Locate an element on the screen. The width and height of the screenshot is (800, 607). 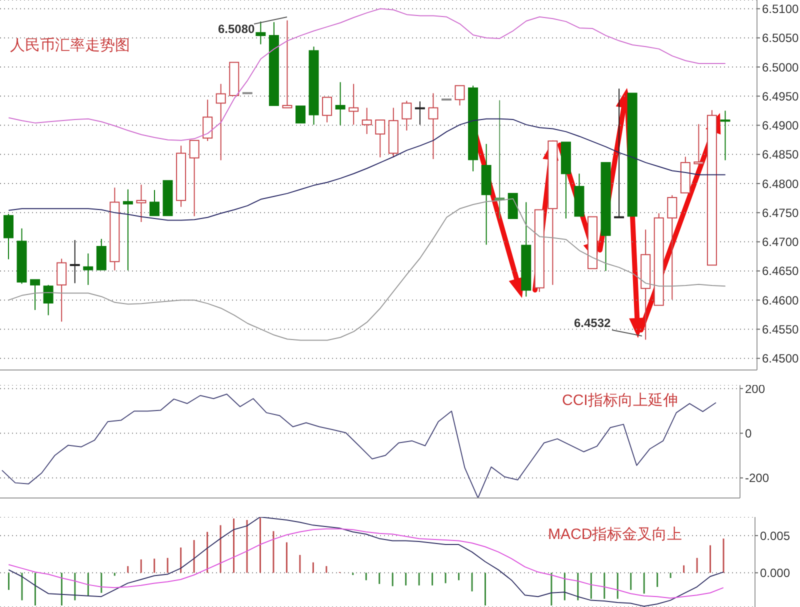
text: MACD指标金叉向上 is located at coordinates (615, 534).